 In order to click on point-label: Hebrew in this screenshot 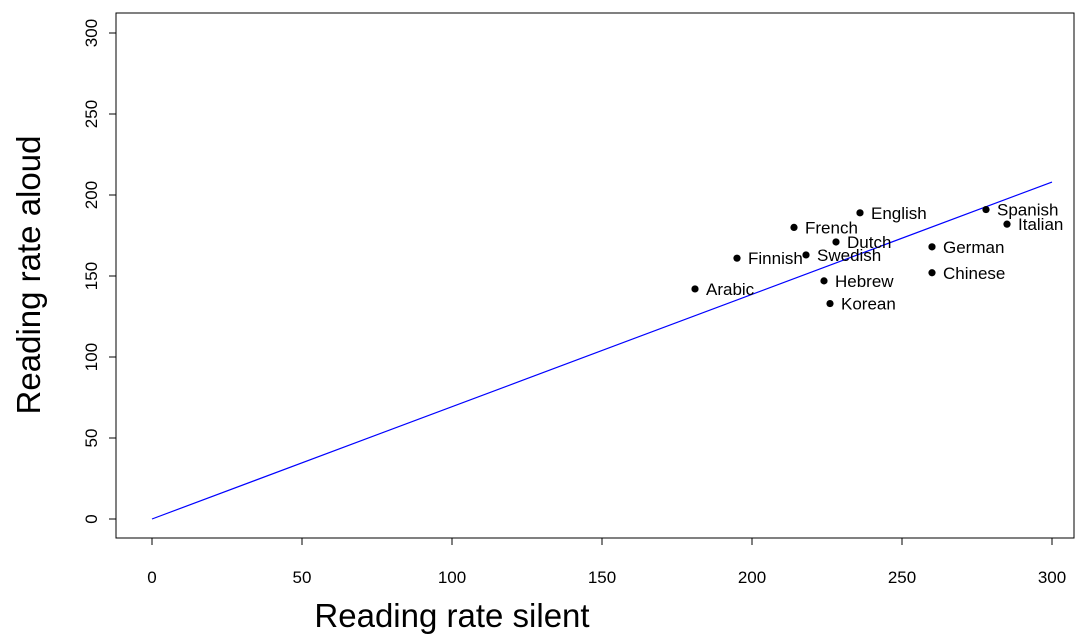, I will do `click(864, 281)`.